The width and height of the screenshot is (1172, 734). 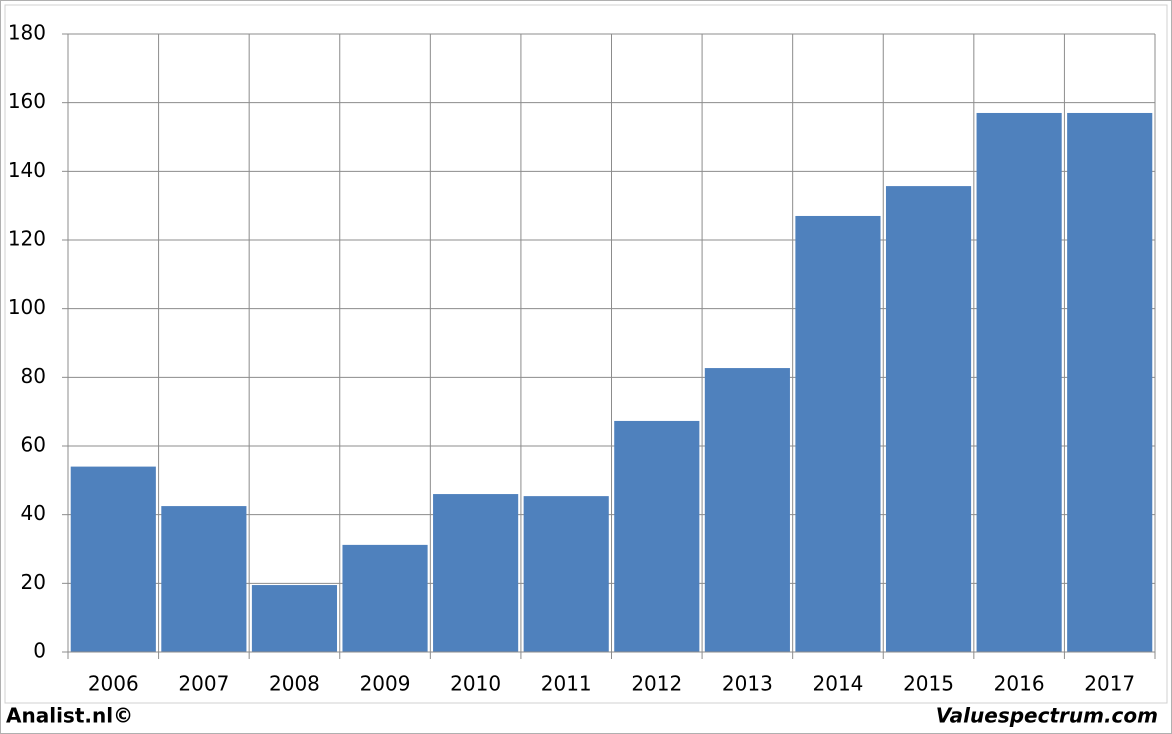 I want to click on y-tick-label: 80, so click(x=33, y=376).